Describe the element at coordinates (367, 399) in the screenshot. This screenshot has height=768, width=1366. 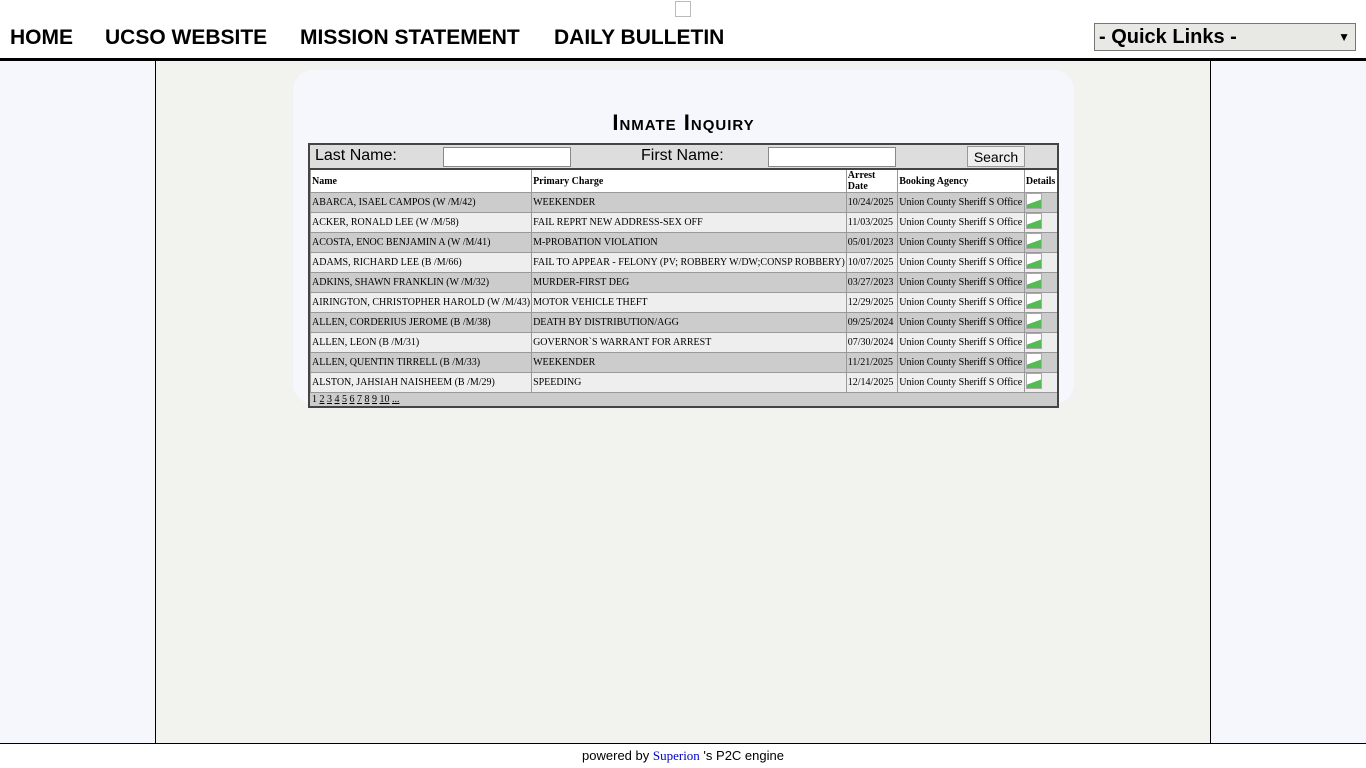
I see `page-link: 8` at that location.